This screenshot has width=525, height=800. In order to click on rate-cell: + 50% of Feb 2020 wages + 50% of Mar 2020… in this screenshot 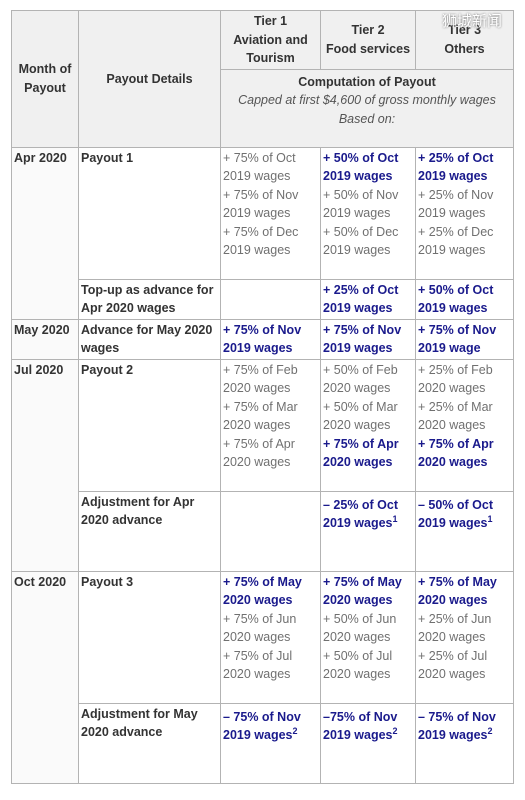, I will do `click(368, 425)`.